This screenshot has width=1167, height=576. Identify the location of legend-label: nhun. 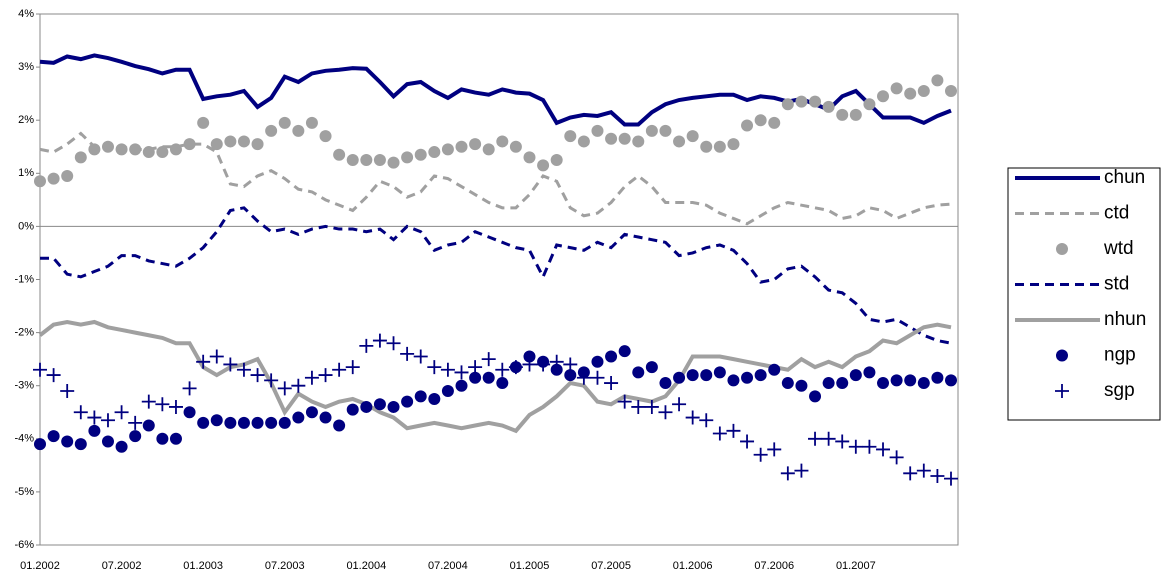
(1125, 319).